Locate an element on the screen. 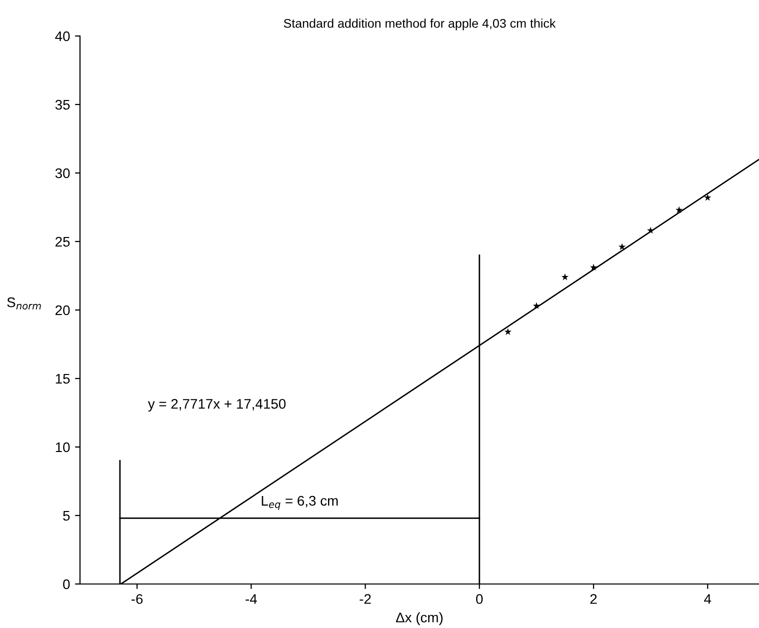  y-tick-label: 0 is located at coordinates (66, 584).